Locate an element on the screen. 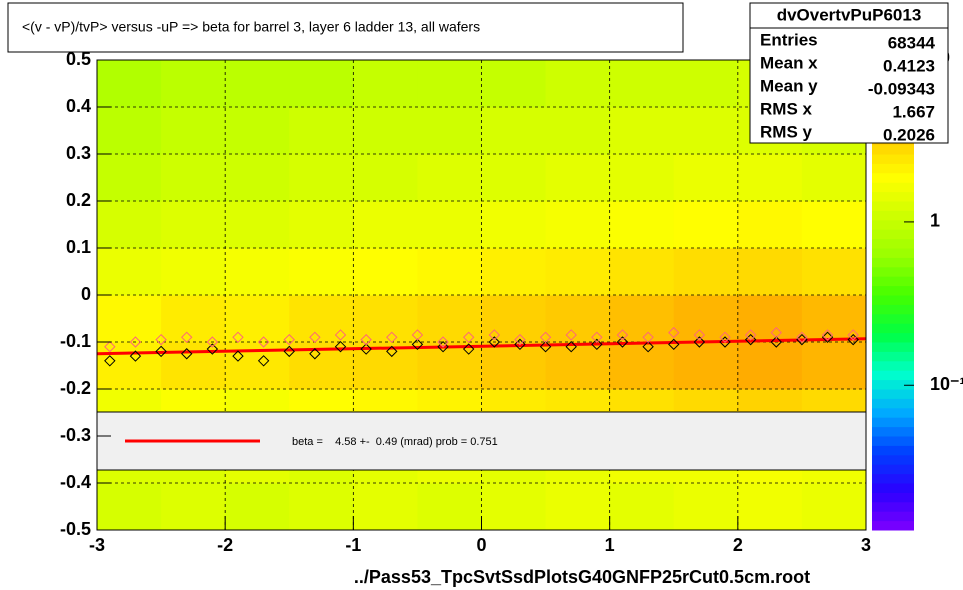  y-tick-label: 0.5 is located at coordinates (78, 59).